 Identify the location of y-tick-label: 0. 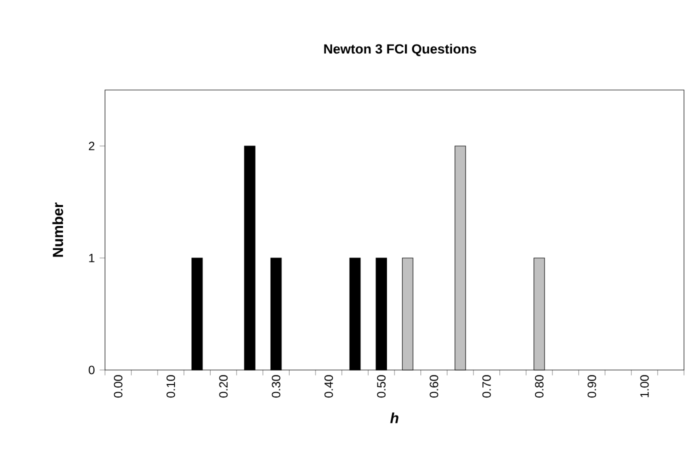
(91, 370).